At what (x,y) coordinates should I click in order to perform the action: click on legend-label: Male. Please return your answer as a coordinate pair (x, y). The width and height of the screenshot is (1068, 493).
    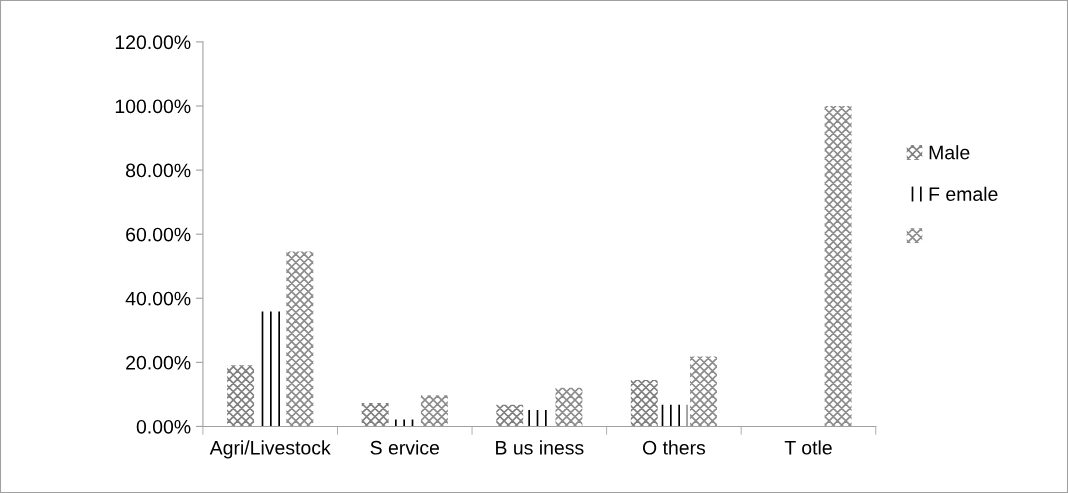
    Looking at the image, I should click on (949, 152).